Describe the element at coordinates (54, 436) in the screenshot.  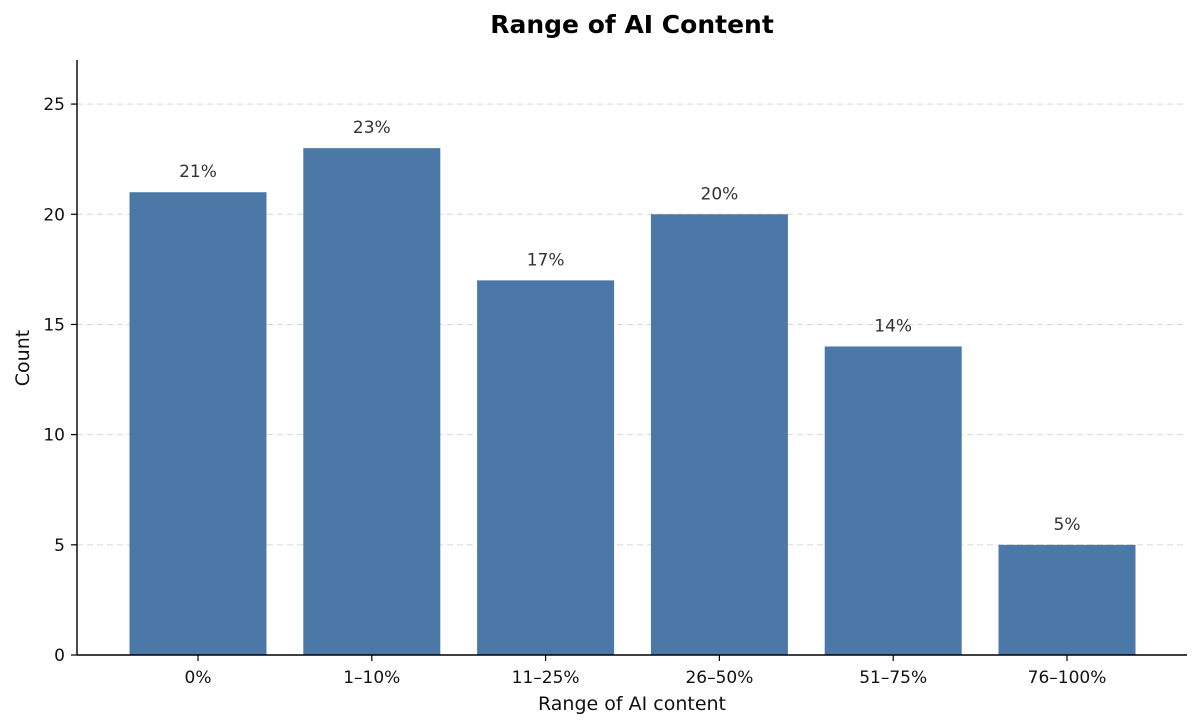
I see `y-tick-label: 10` at that location.